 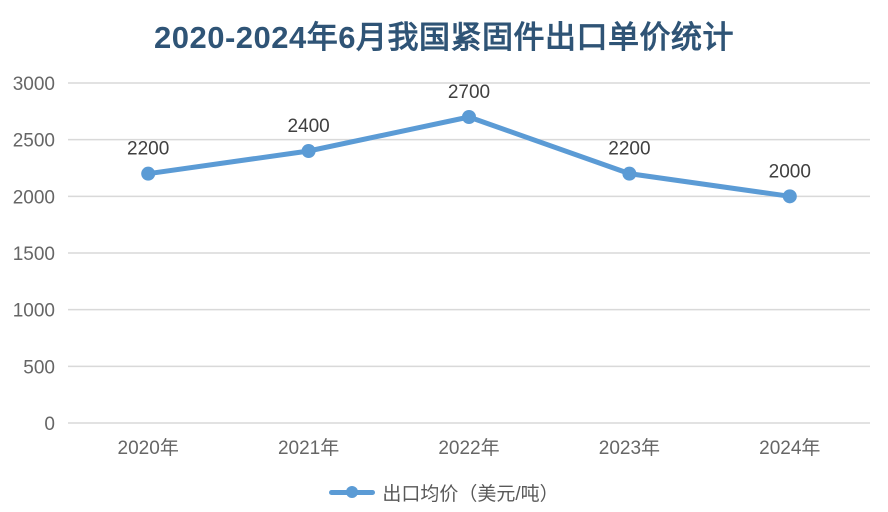 What do you see at coordinates (469, 92) in the screenshot?
I see `data-point-label: 2700` at bounding box center [469, 92].